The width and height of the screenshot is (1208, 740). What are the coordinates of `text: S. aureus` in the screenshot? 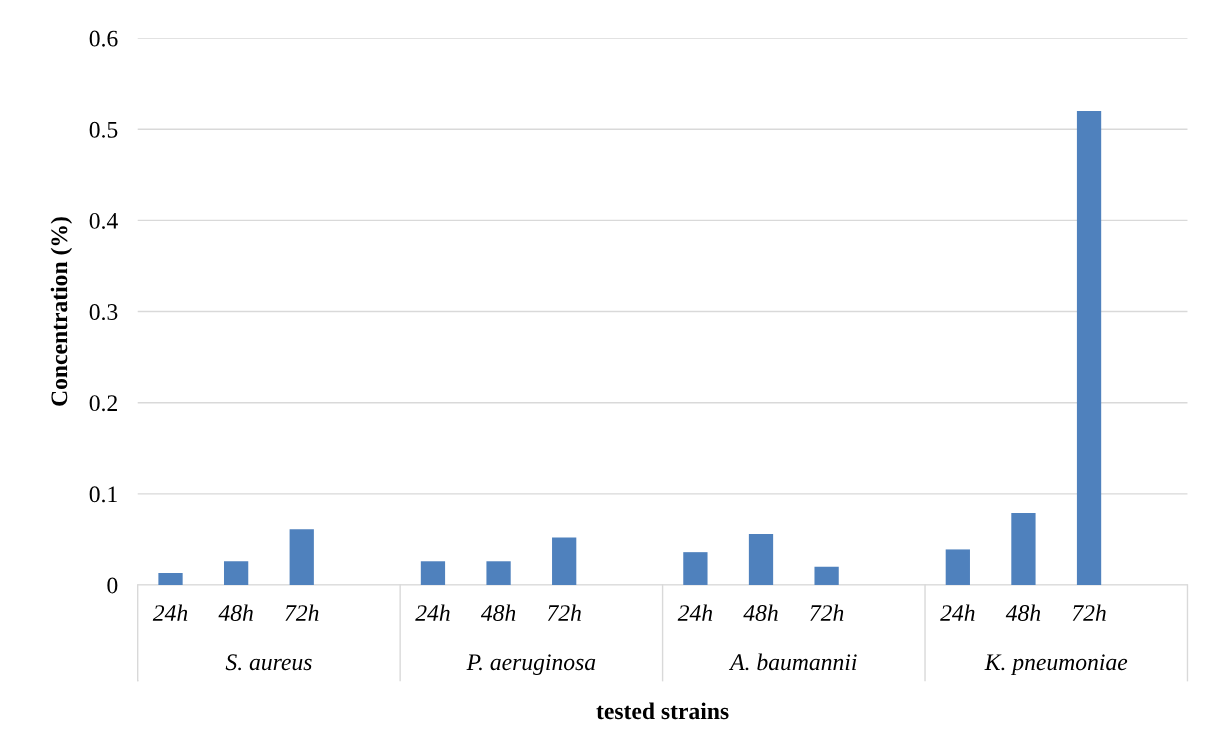 It's located at (268, 662).